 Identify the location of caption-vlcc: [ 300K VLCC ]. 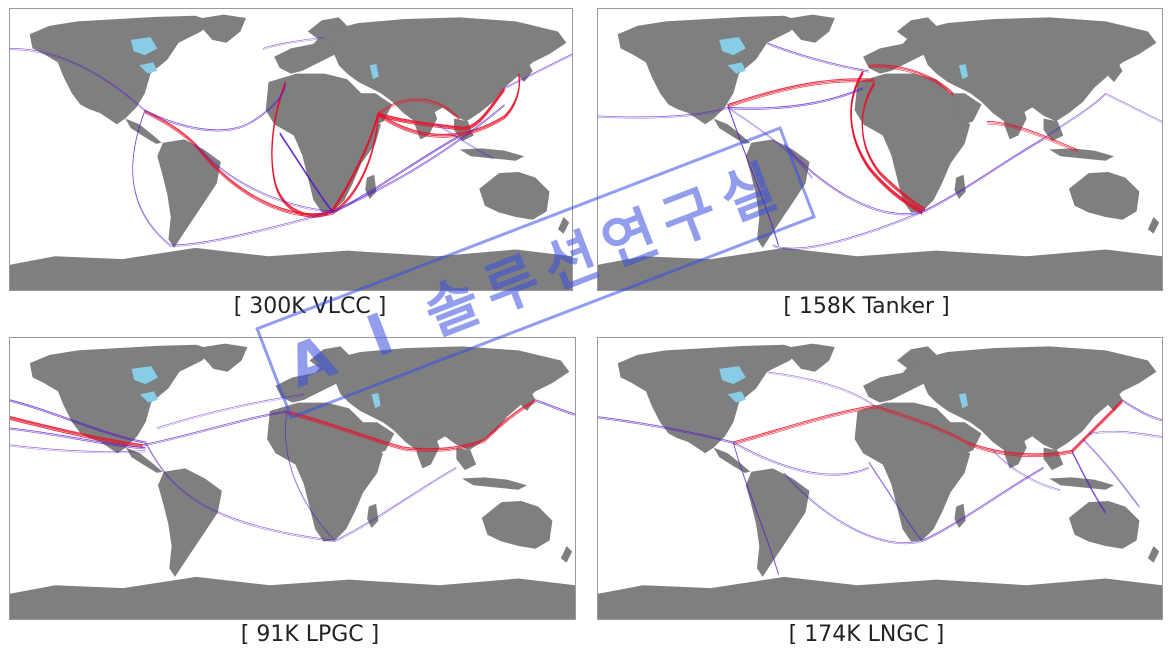
(310, 306).